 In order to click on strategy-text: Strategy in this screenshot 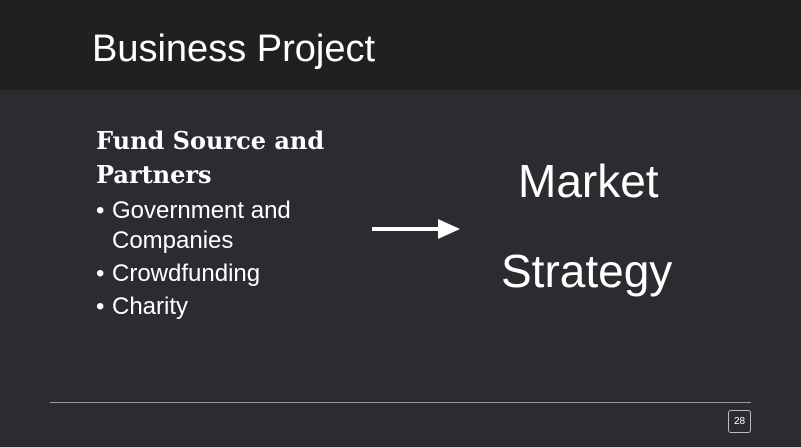, I will do `click(587, 271)`.